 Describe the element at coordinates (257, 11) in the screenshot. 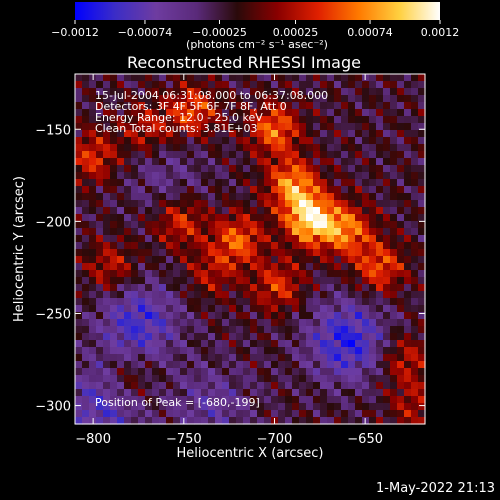

I see `colorbar-gradient` at that location.